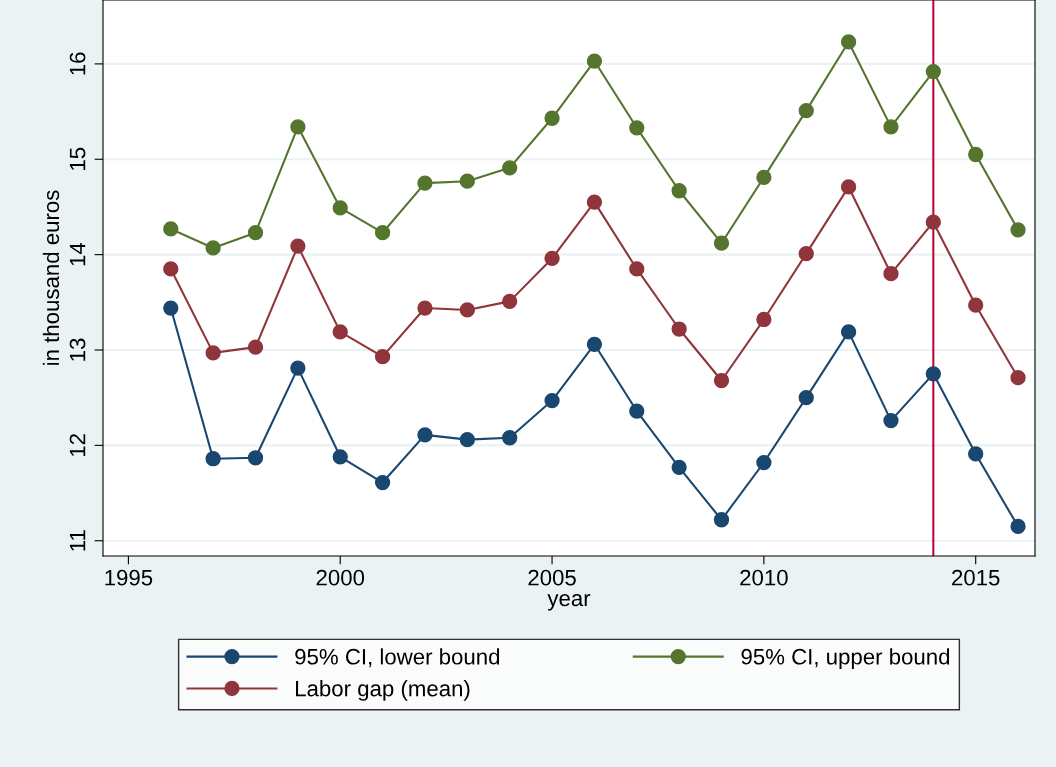 The height and width of the screenshot is (767, 1056). Describe the element at coordinates (77, 254) in the screenshot. I see `y-tick-label: 14` at that location.